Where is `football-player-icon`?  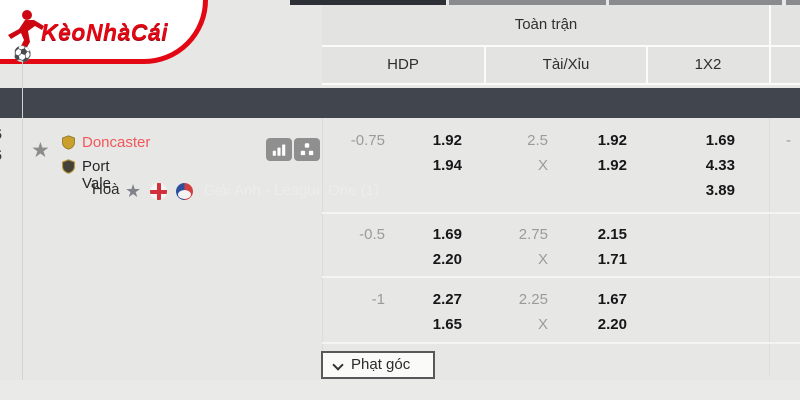 football-player-icon is located at coordinates (26, 33).